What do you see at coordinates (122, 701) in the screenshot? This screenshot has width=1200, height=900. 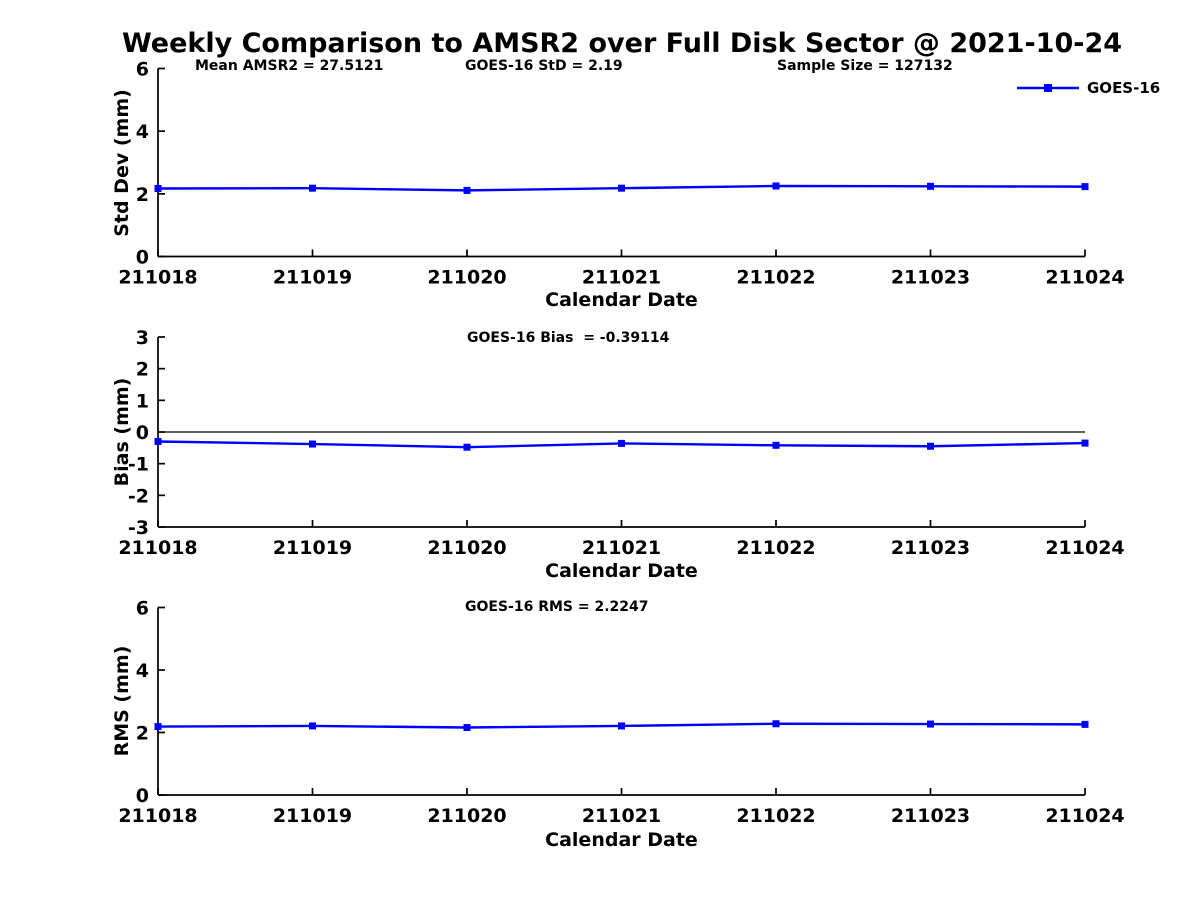 I see `ylabel-rms: RMS (mm)` at bounding box center [122, 701].